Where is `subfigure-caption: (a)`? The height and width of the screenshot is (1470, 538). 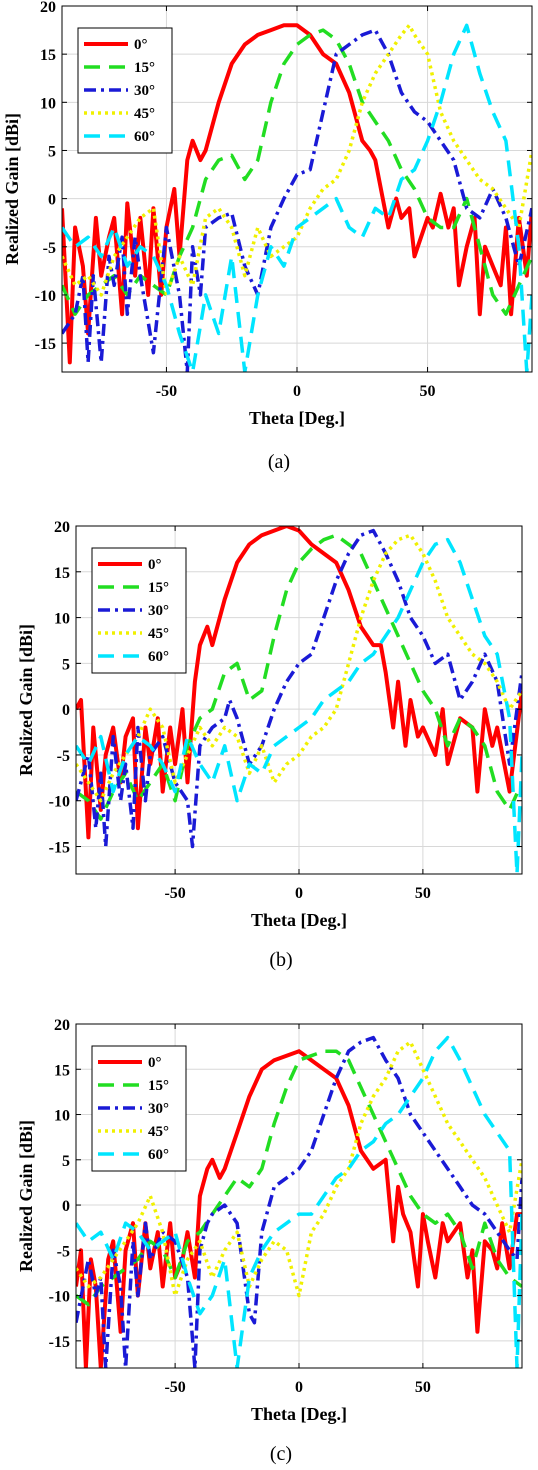 subfigure-caption: (a) is located at coordinates (279, 462).